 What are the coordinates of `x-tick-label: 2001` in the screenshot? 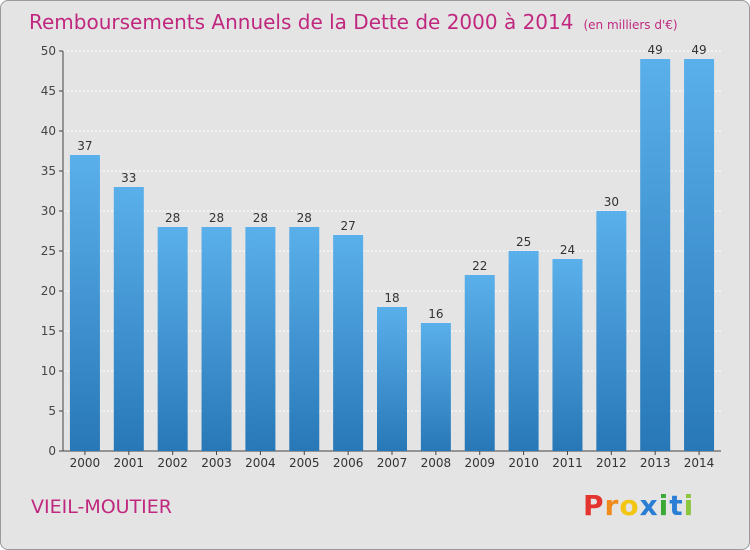 It's located at (129, 463).